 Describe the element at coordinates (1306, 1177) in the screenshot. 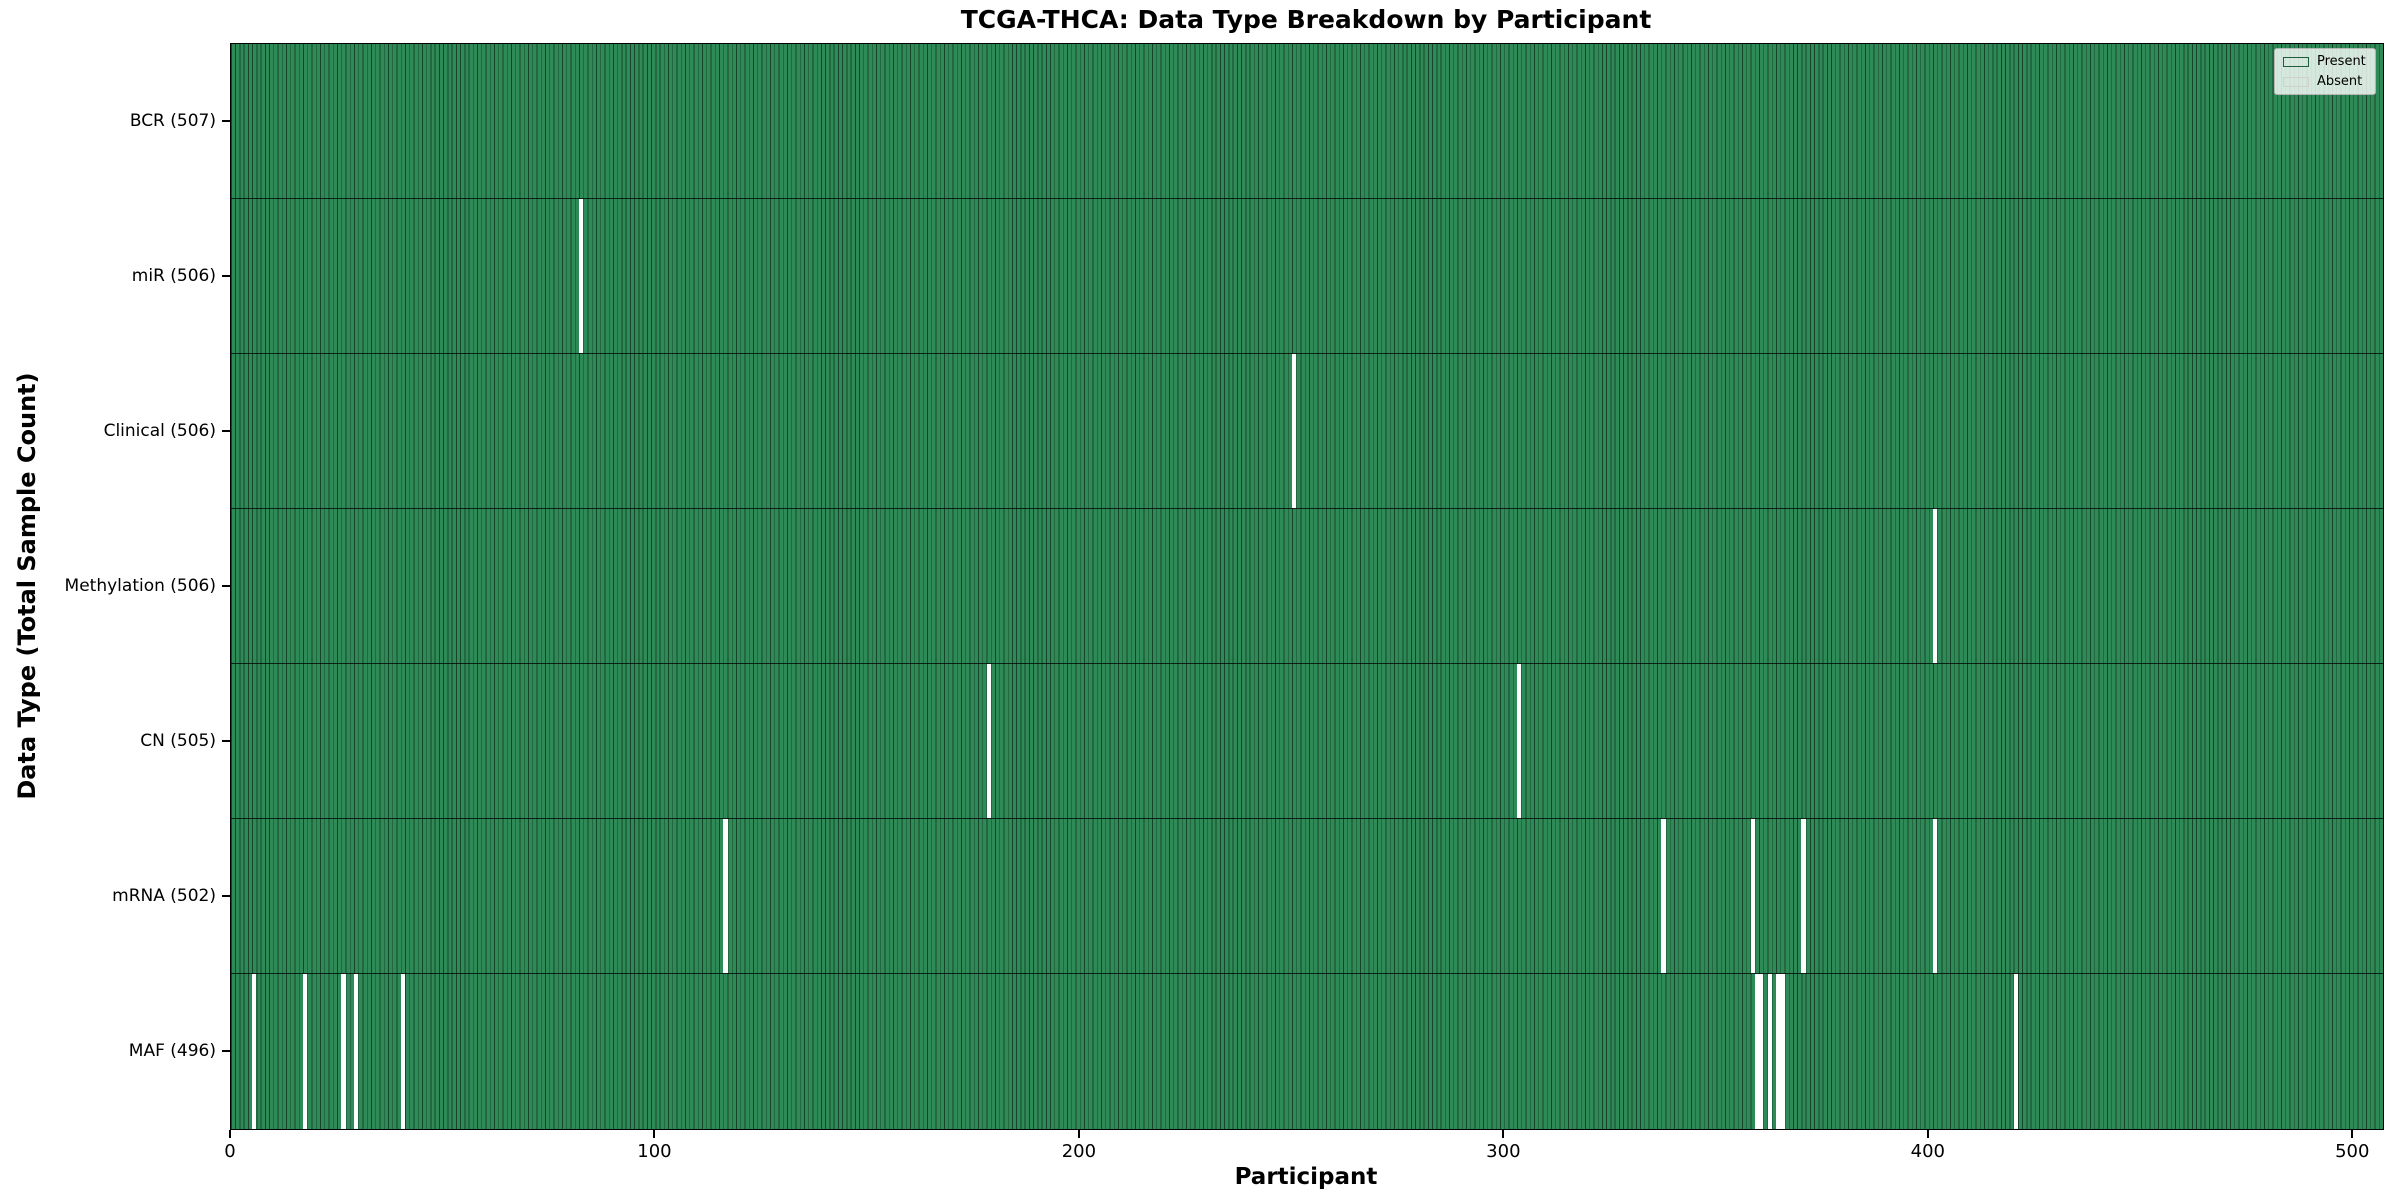

I see `x-axis-label: Participant` at that location.